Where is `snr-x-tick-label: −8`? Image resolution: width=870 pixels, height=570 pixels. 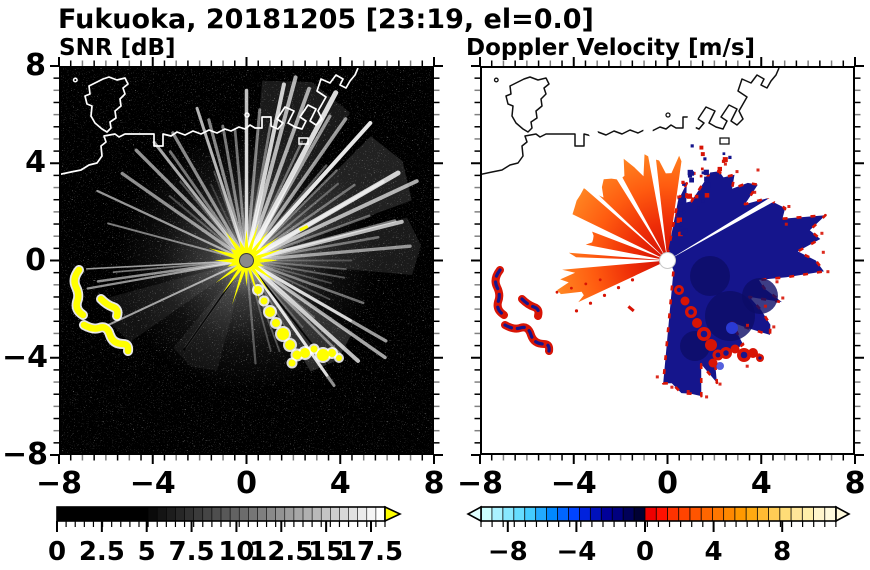 snr-x-tick-label: −8 is located at coordinates (59, 483).